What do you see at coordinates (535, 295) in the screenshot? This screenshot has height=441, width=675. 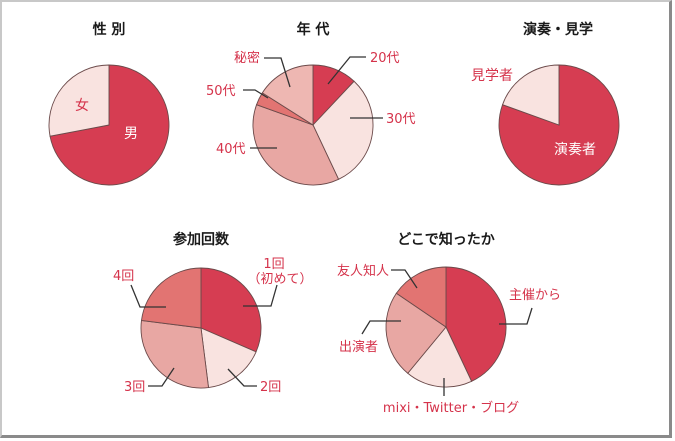 I see `slice-label-organizer: 主催から` at bounding box center [535, 295].